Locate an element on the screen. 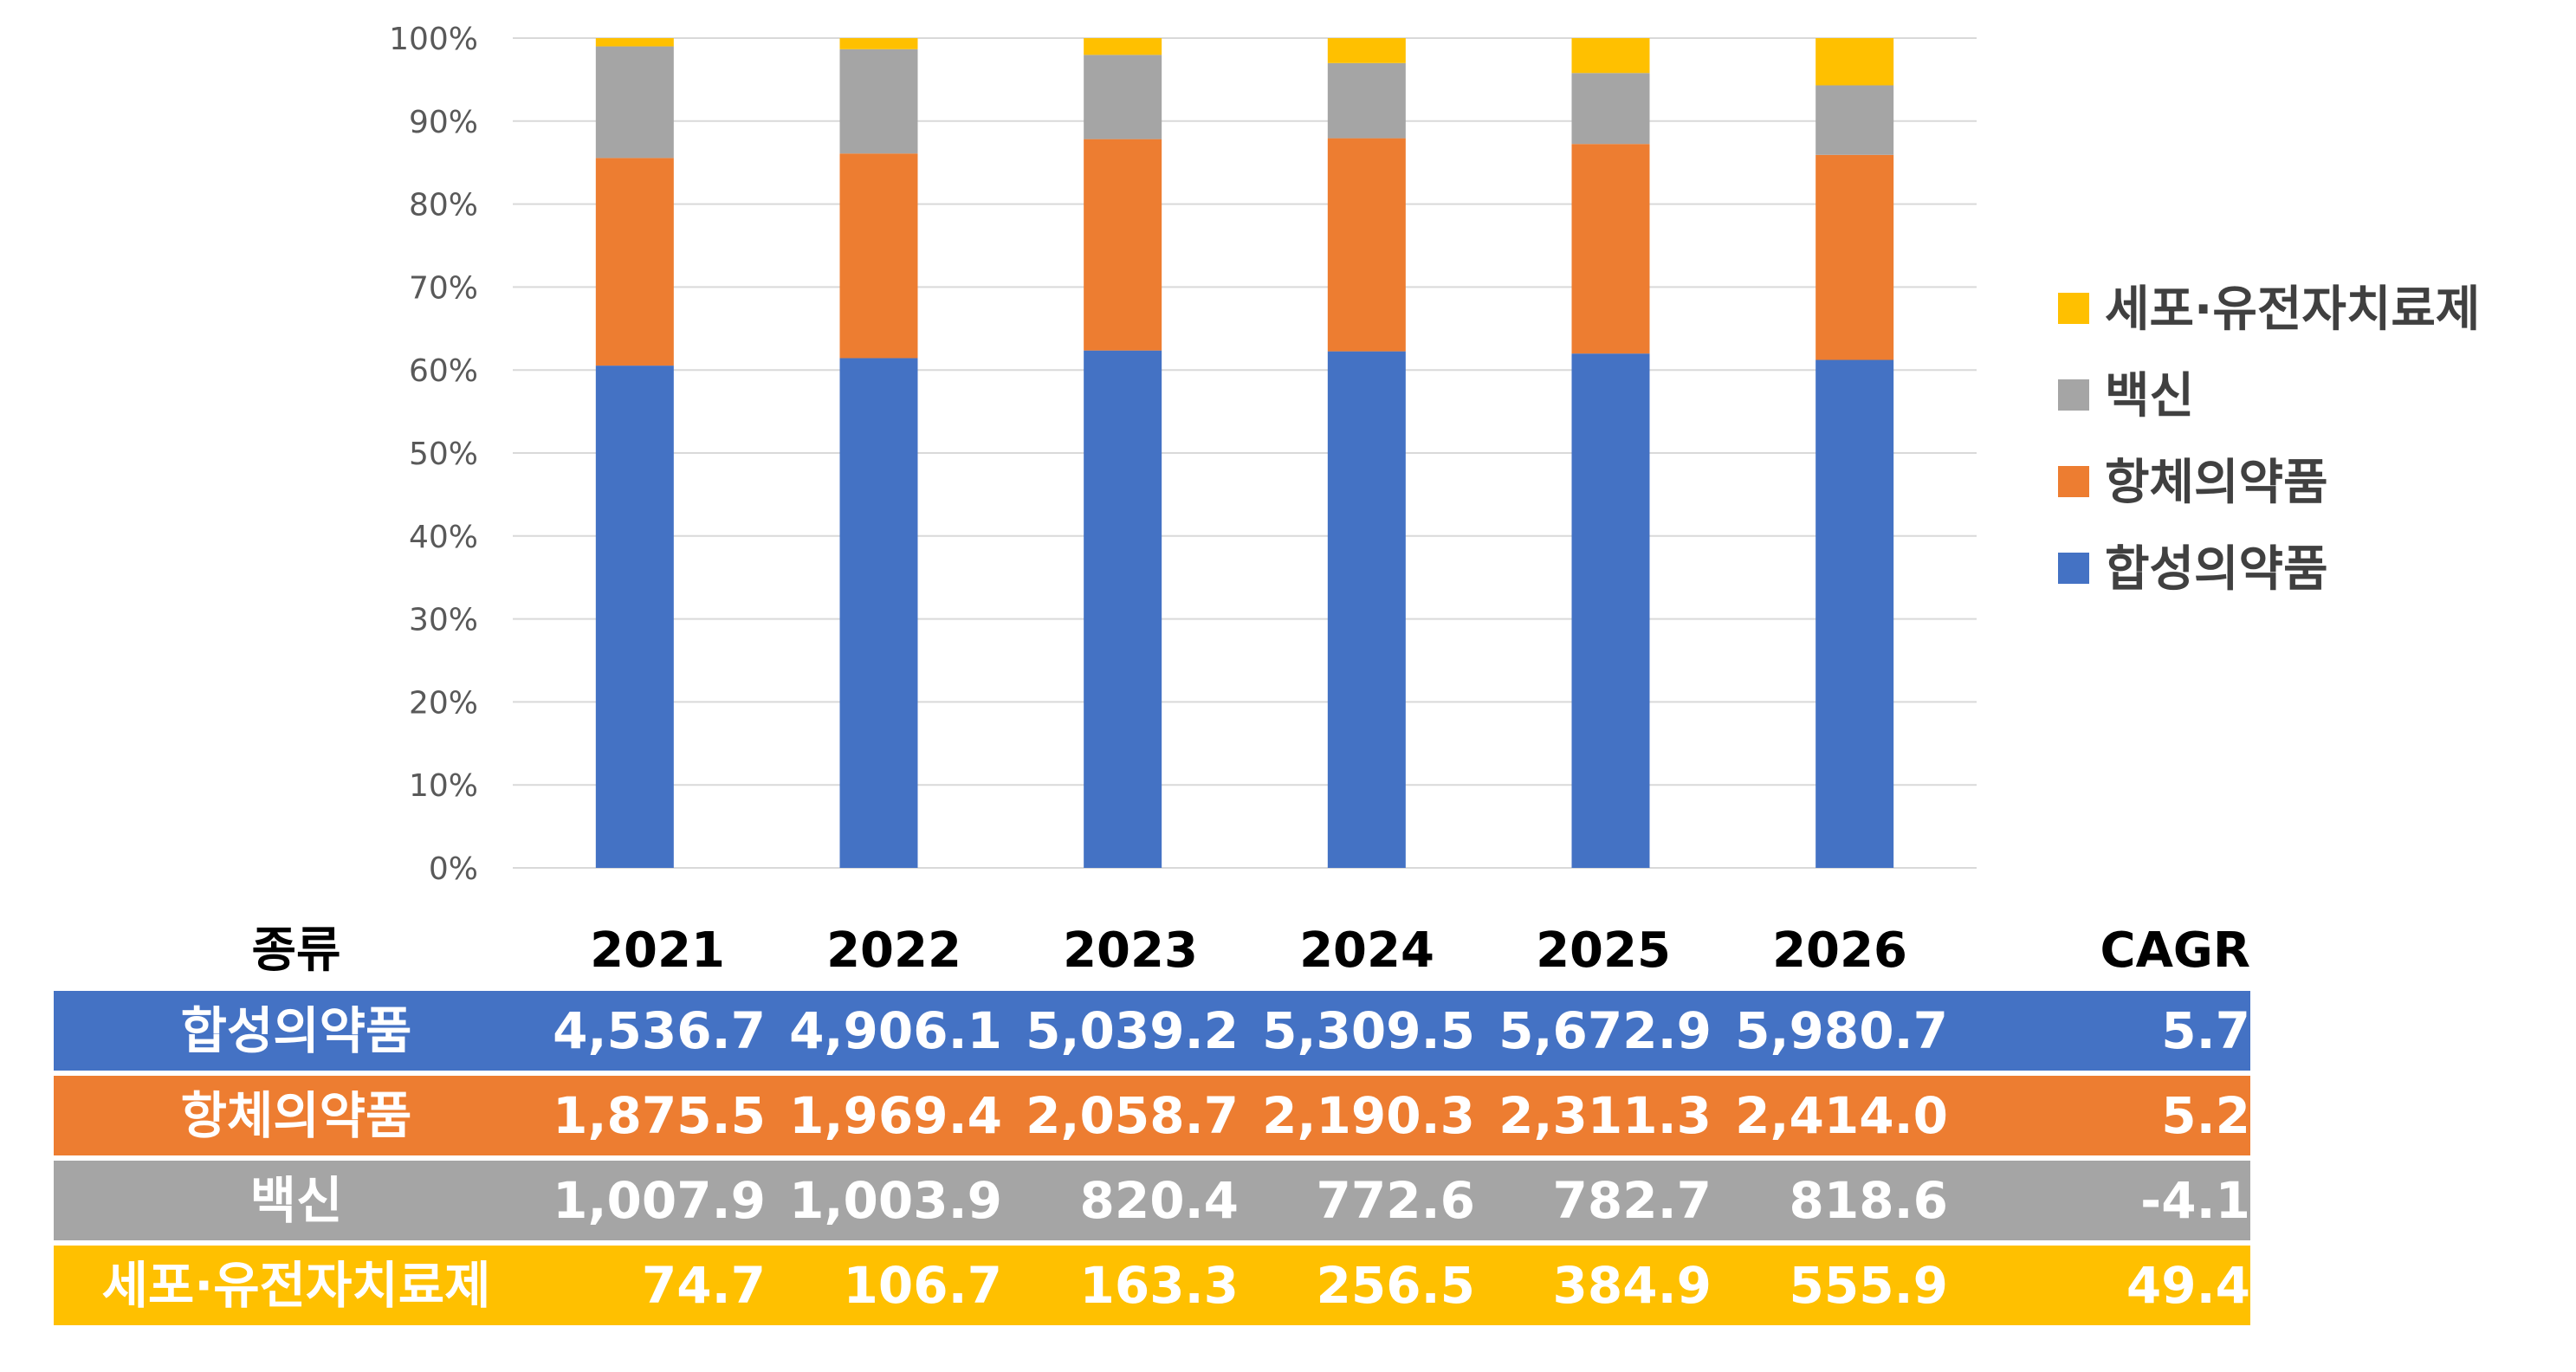  y-tick-40pct: 40% is located at coordinates (444, 537).